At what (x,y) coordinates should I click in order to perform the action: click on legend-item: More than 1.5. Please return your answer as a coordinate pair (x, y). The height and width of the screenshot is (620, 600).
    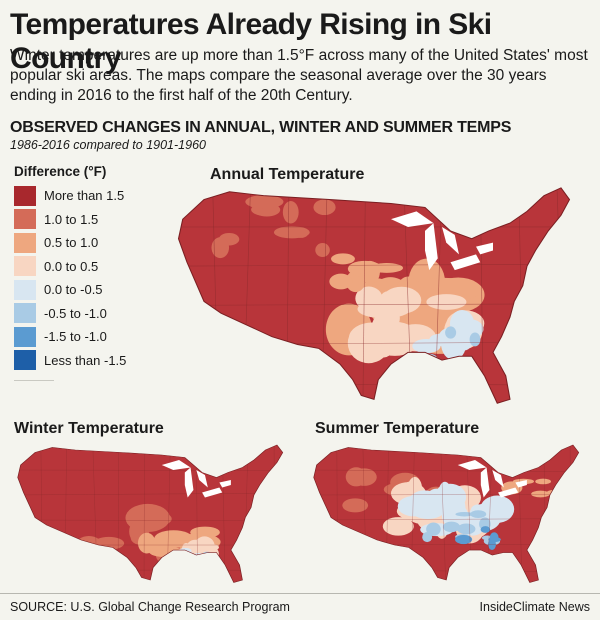
    Looking at the image, I should click on (89, 196).